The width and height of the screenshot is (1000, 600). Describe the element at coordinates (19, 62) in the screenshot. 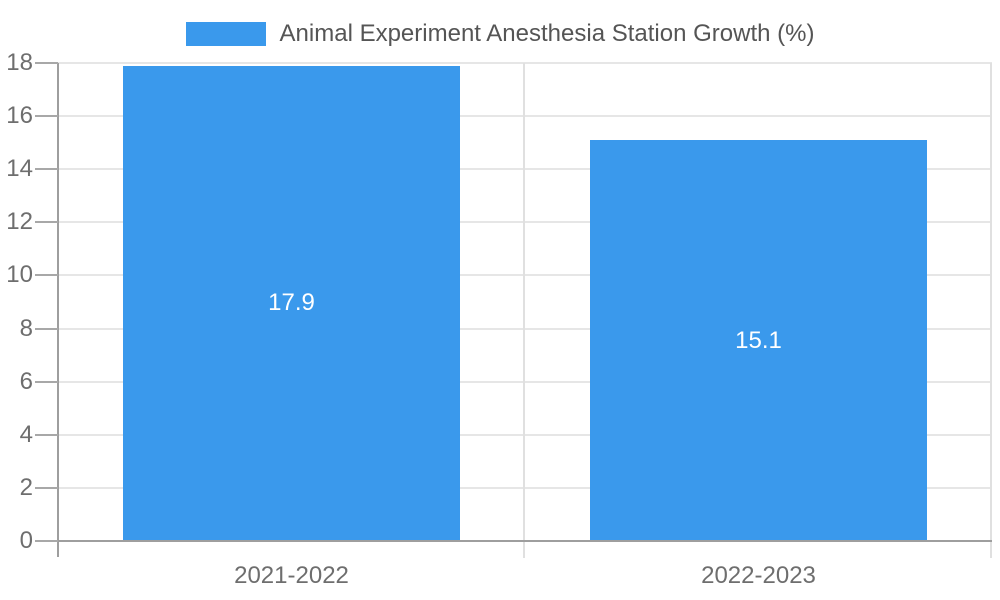

I see `y-tick-label: 18` at that location.